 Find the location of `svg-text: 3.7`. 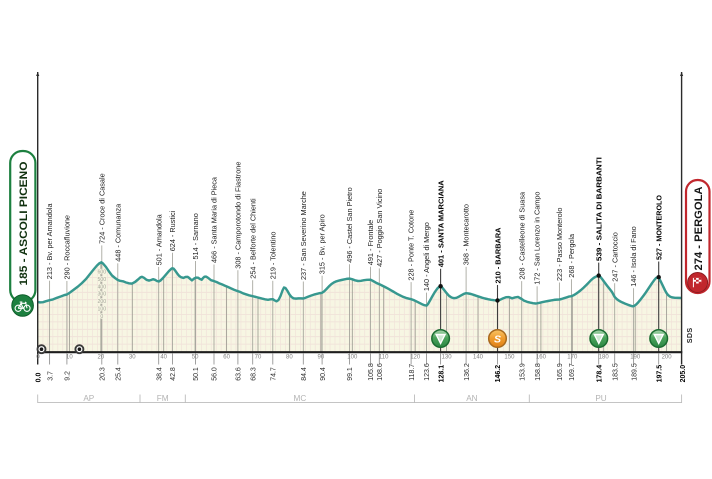

svg-text: 3.7 is located at coordinates (50, 376).